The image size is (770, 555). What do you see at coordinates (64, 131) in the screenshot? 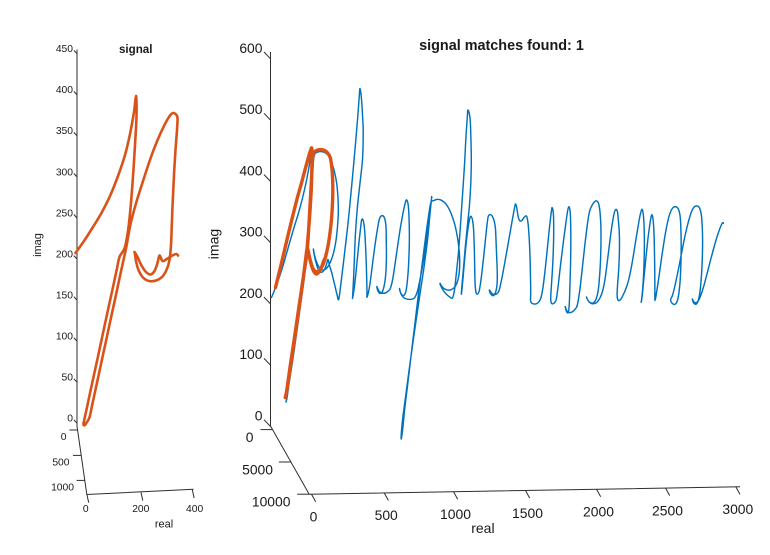
I see `svg-text: 350` at bounding box center [64, 131].